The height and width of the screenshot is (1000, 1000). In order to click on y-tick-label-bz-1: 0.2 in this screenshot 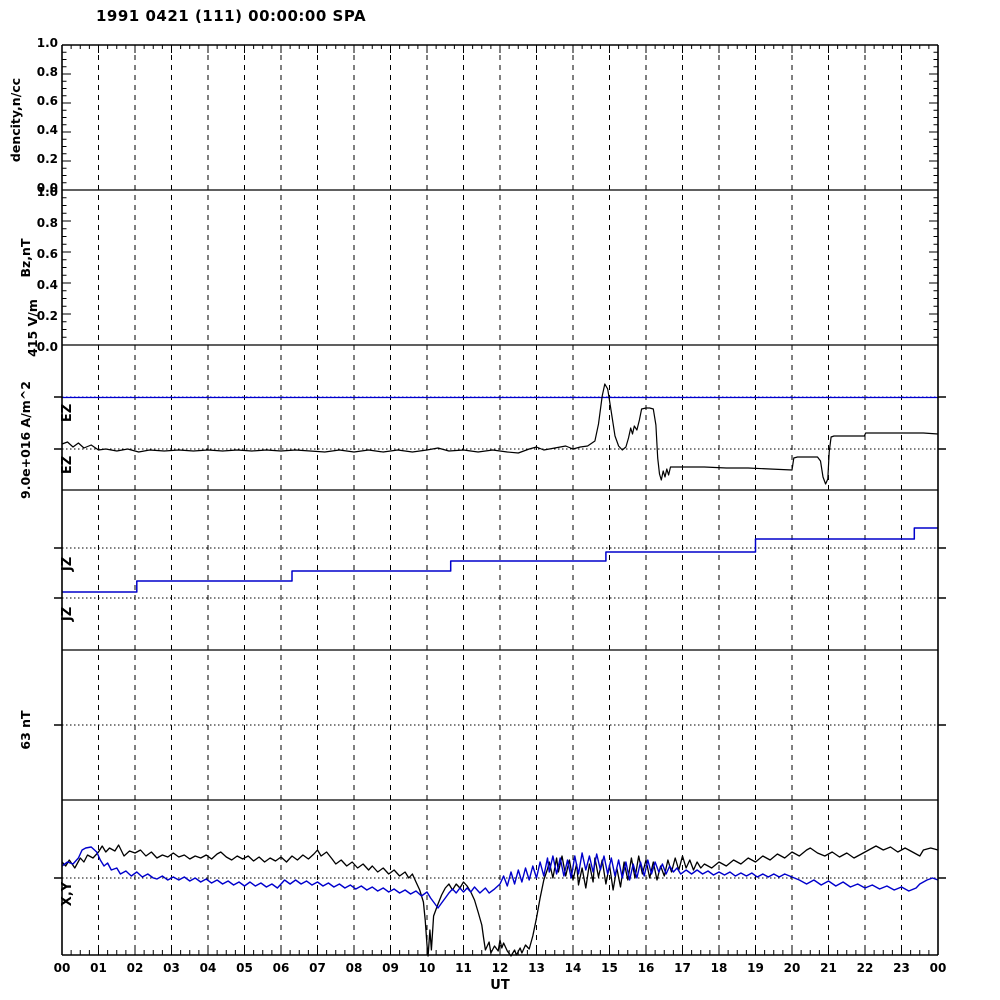, I will do `click(47, 316)`.